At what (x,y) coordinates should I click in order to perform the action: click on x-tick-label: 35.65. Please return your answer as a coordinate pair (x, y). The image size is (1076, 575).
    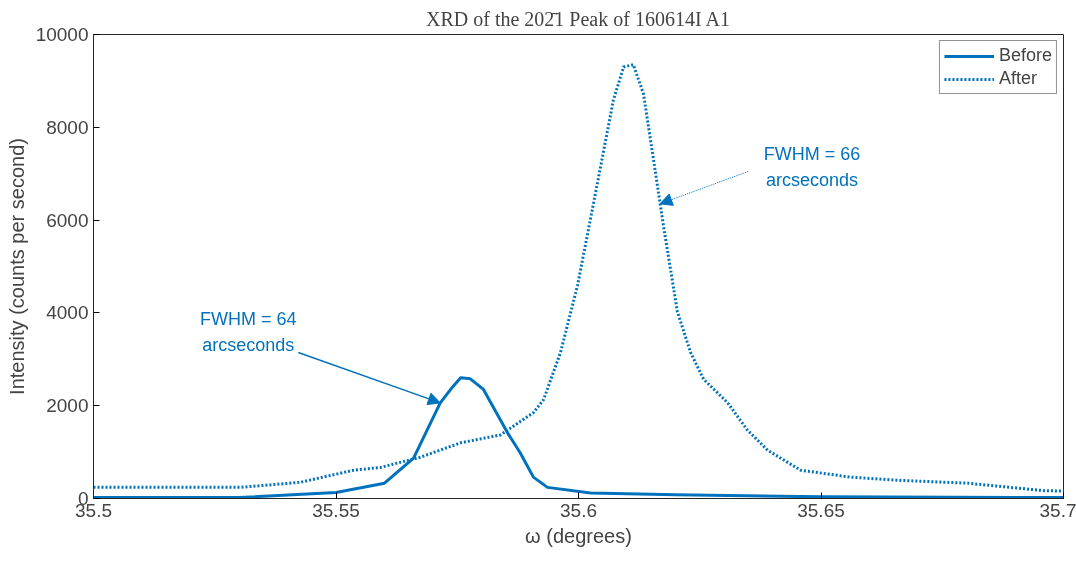
    Looking at the image, I should click on (821, 510).